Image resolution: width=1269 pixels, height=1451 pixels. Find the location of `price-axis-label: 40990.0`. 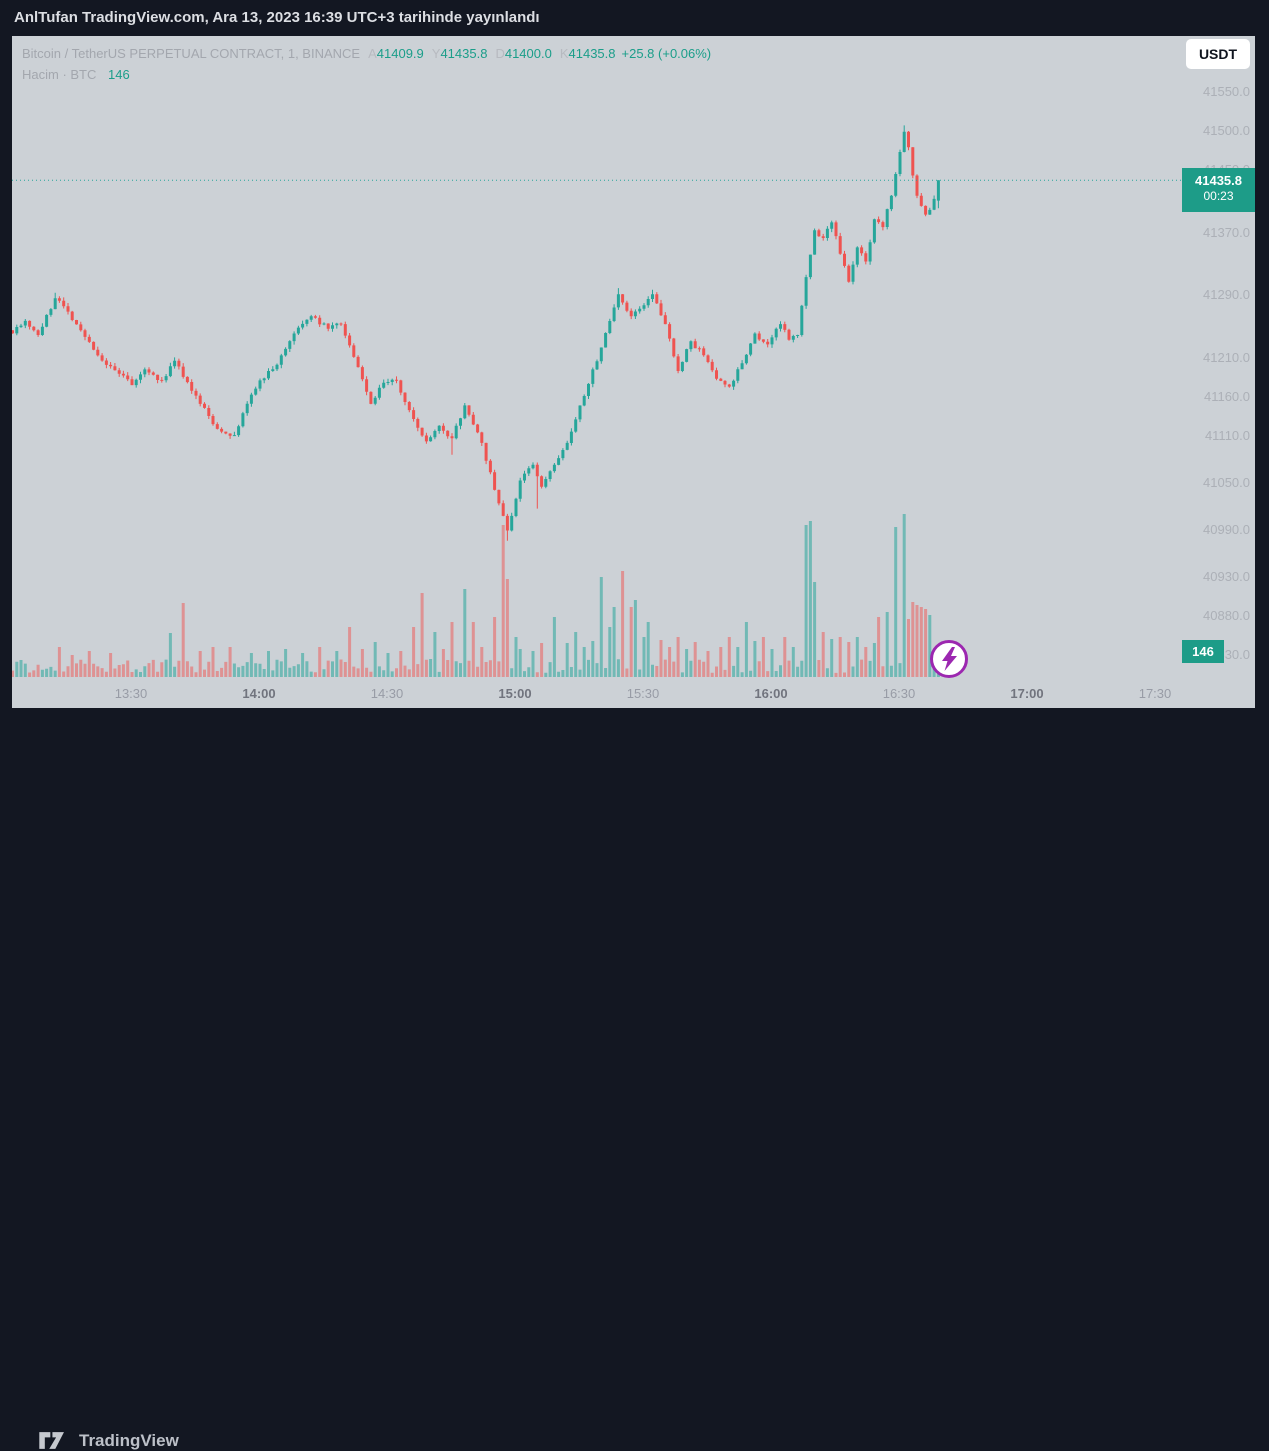

price-axis-label: 40990.0 is located at coordinates (1226, 529).